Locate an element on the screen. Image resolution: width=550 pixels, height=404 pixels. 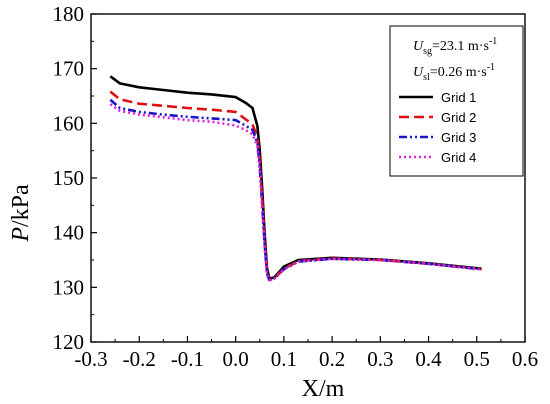
y-tick-label: 170 is located at coordinates (69, 69).